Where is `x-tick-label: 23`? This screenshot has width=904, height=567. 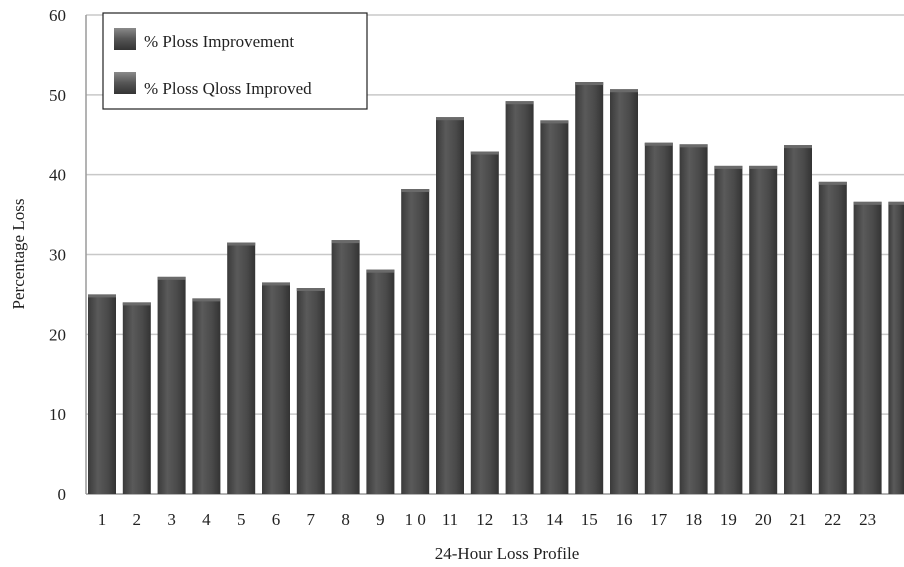 x-tick-label: 23 is located at coordinates (867, 519).